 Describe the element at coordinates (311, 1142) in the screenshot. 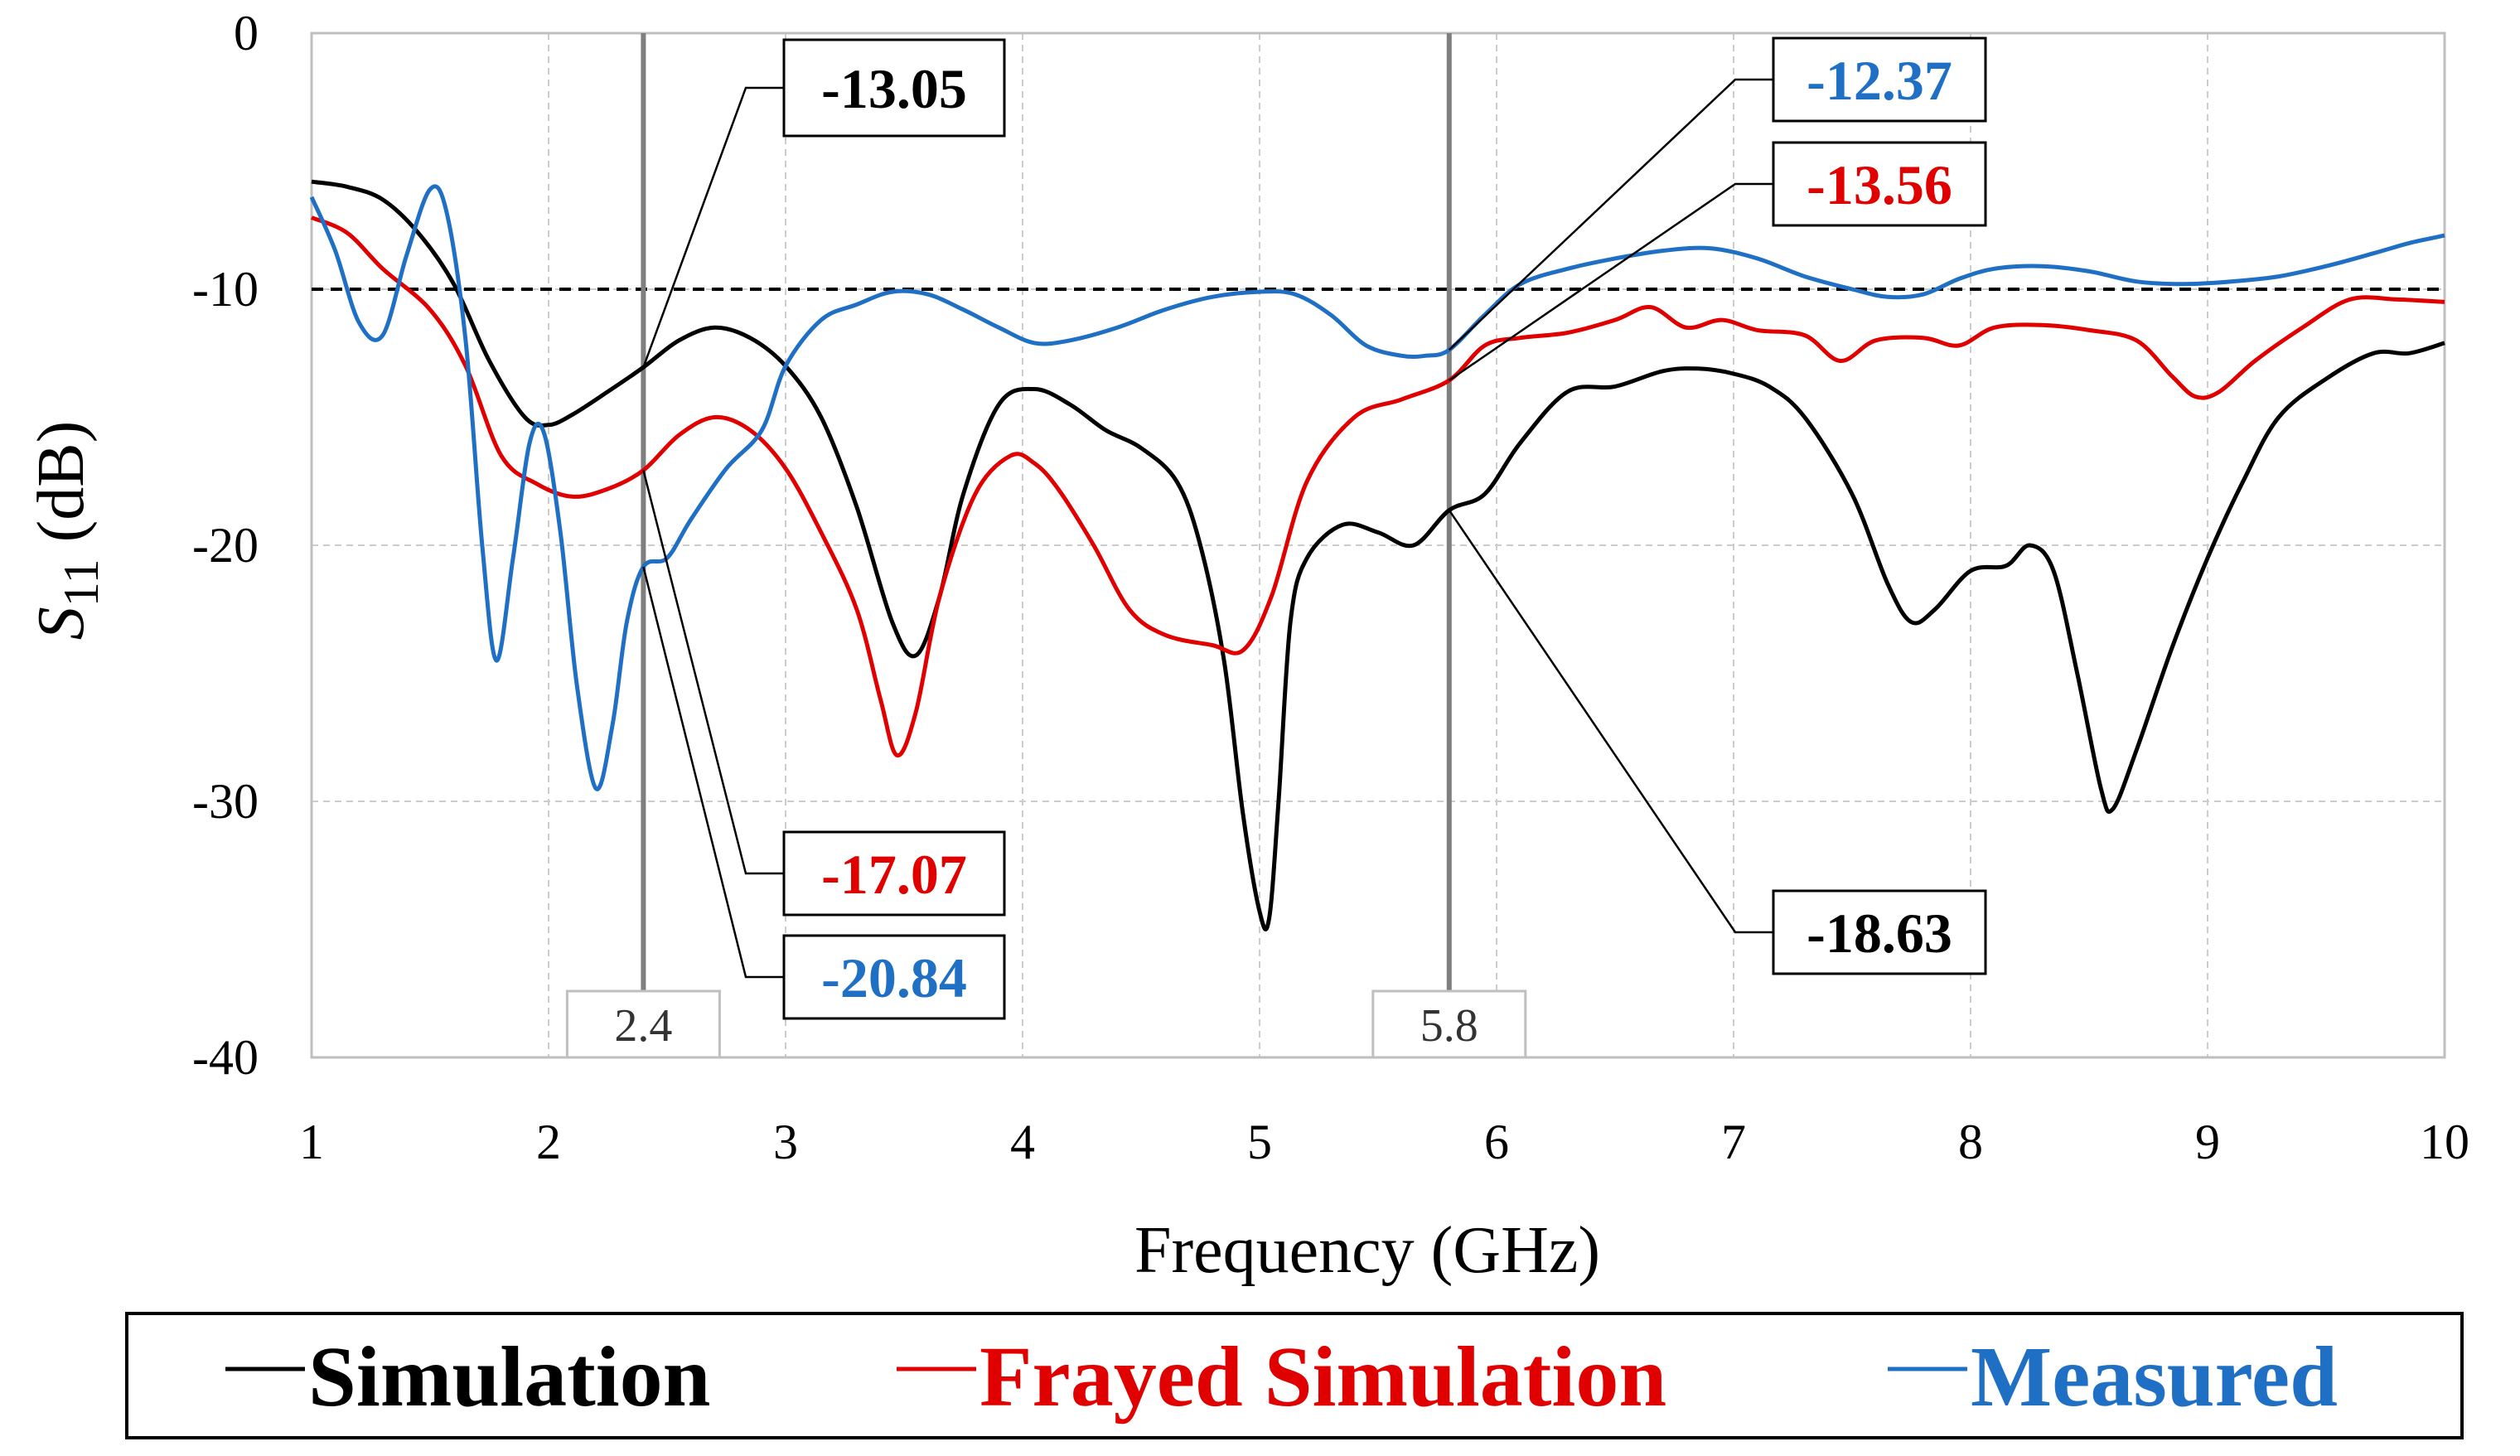

I see `x-tick-label-0: 1` at that location.